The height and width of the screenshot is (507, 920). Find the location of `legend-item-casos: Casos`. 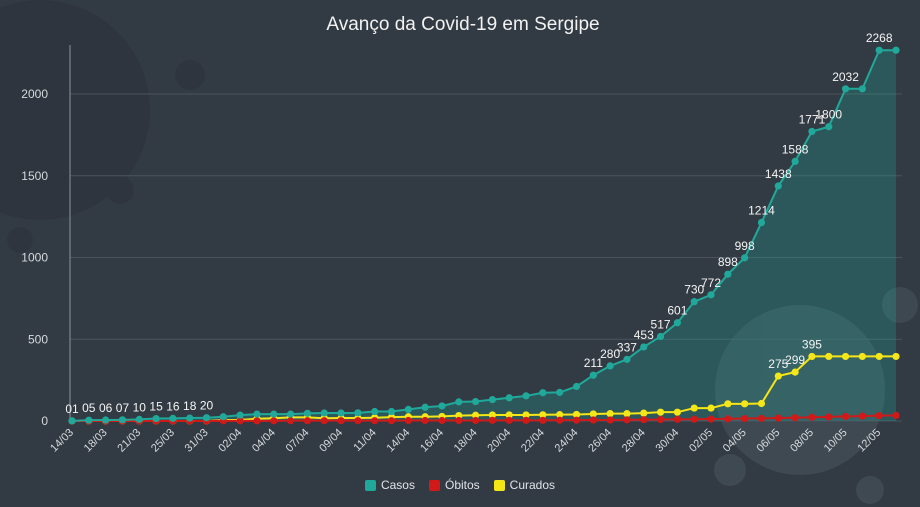

legend-item-casos: Casos is located at coordinates (389, 485).